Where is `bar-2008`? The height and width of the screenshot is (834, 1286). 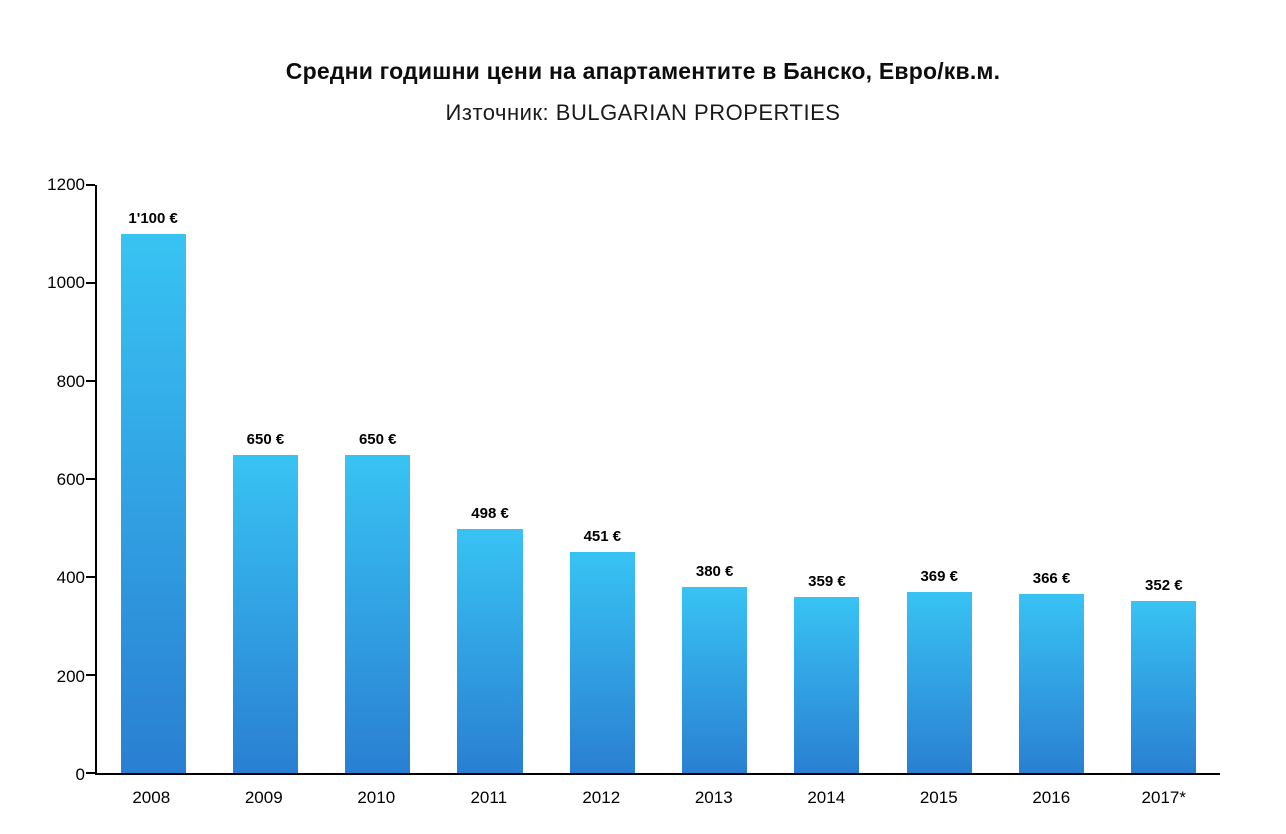 bar-2008 is located at coordinates (153, 503).